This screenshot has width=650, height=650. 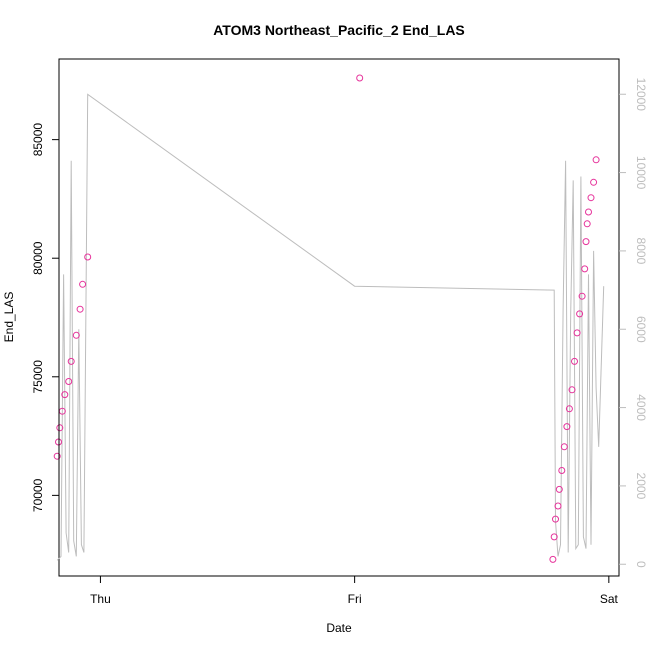 I want to click on y2-tick-label: 2000, so click(x=641, y=486).